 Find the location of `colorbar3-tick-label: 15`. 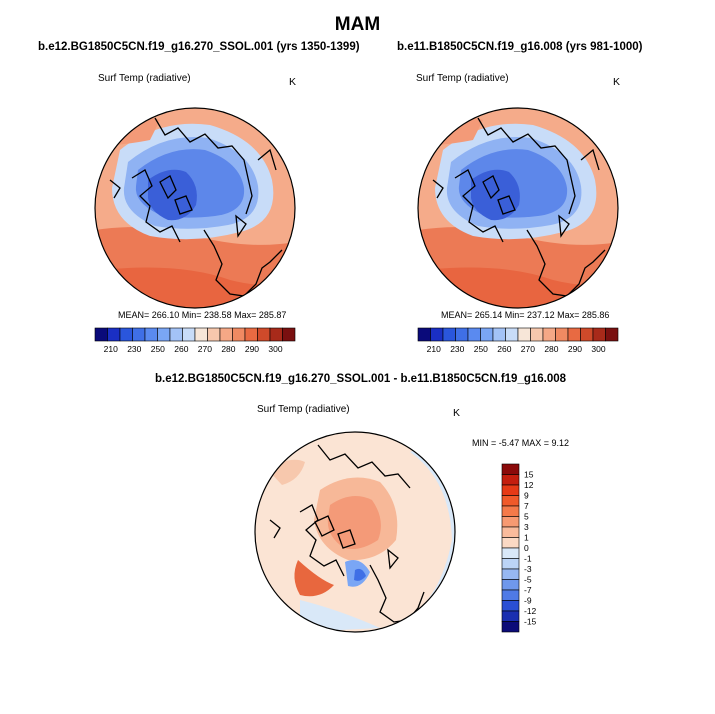

colorbar3-tick-label: 15 is located at coordinates (529, 475).